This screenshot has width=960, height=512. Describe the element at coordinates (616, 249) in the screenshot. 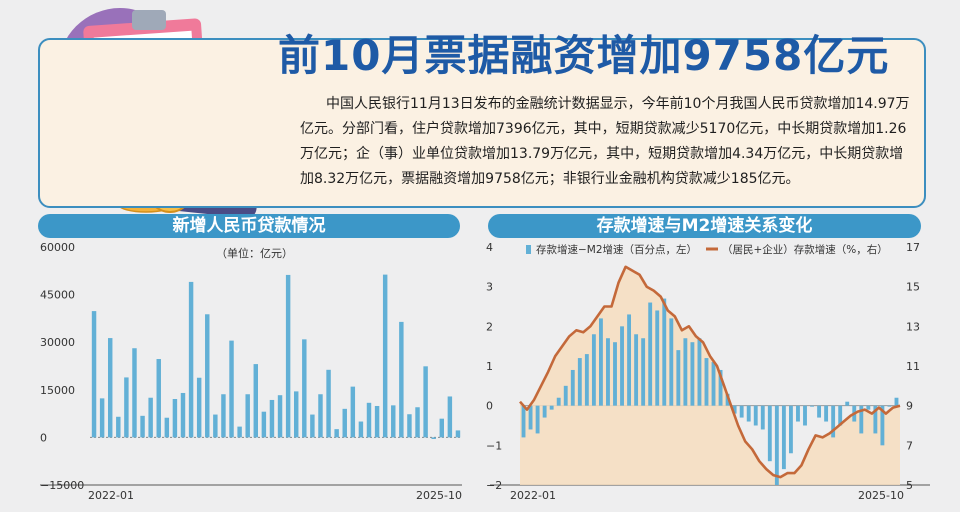

I see `legend-bar-label: 存款增速−M2增速（百分点，左）` at that location.